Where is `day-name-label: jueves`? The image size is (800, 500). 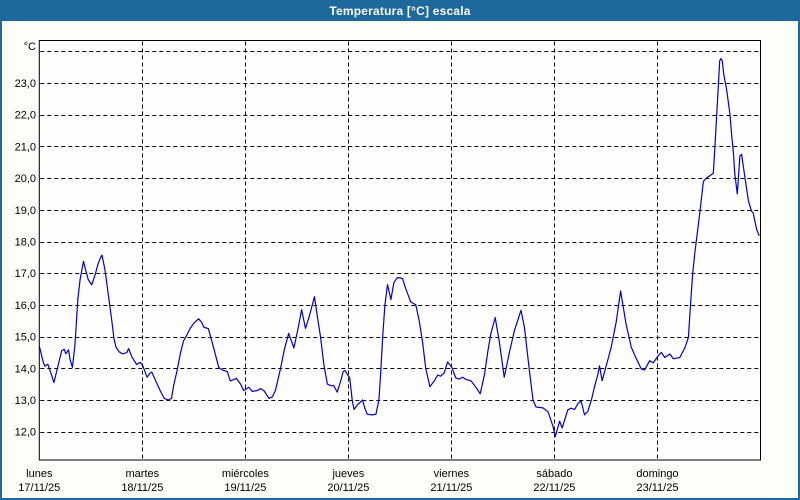 day-name-label: jueves is located at coordinates (347, 474).